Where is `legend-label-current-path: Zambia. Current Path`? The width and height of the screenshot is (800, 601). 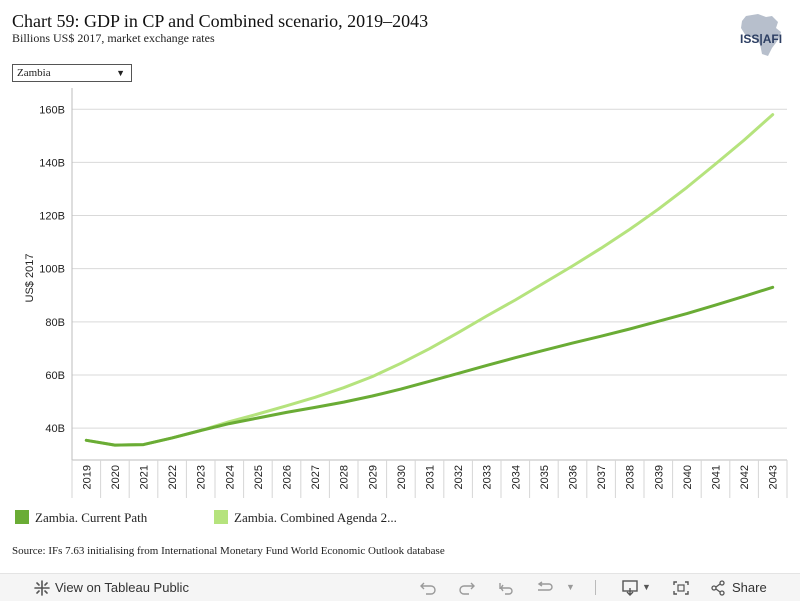
legend-label-current-path: Zambia. Current Path is located at coordinates (91, 517).